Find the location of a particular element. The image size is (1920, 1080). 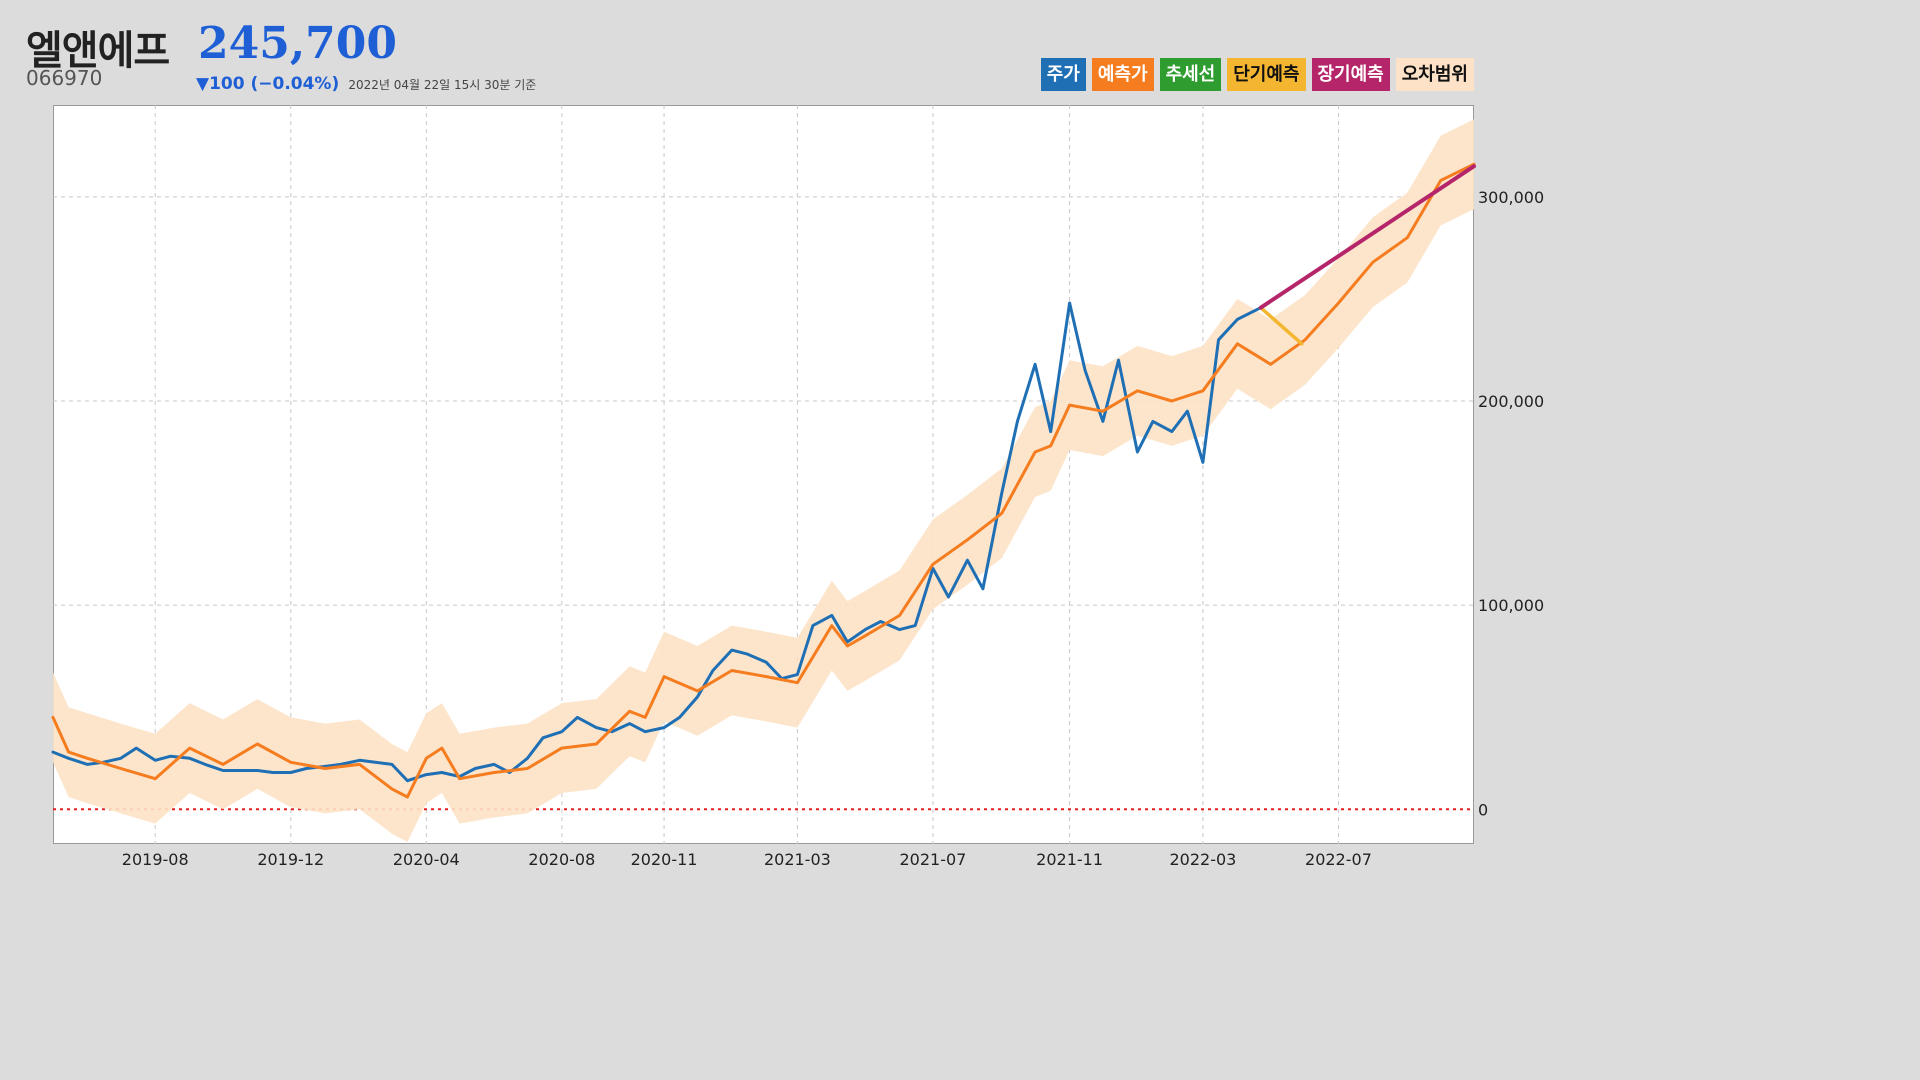

x-tick-label: 2021-11 is located at coordinates (1069, 859).